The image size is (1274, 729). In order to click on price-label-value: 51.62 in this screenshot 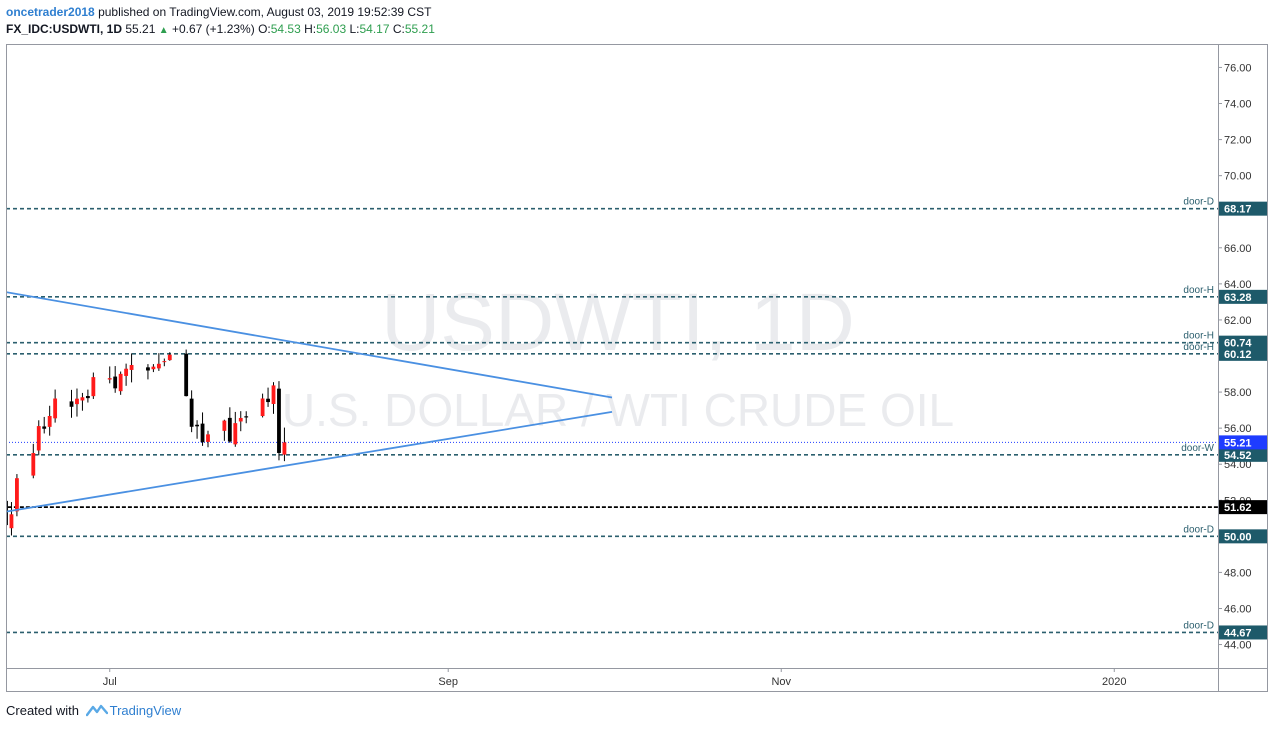, I will do `click(1238, 508)`.